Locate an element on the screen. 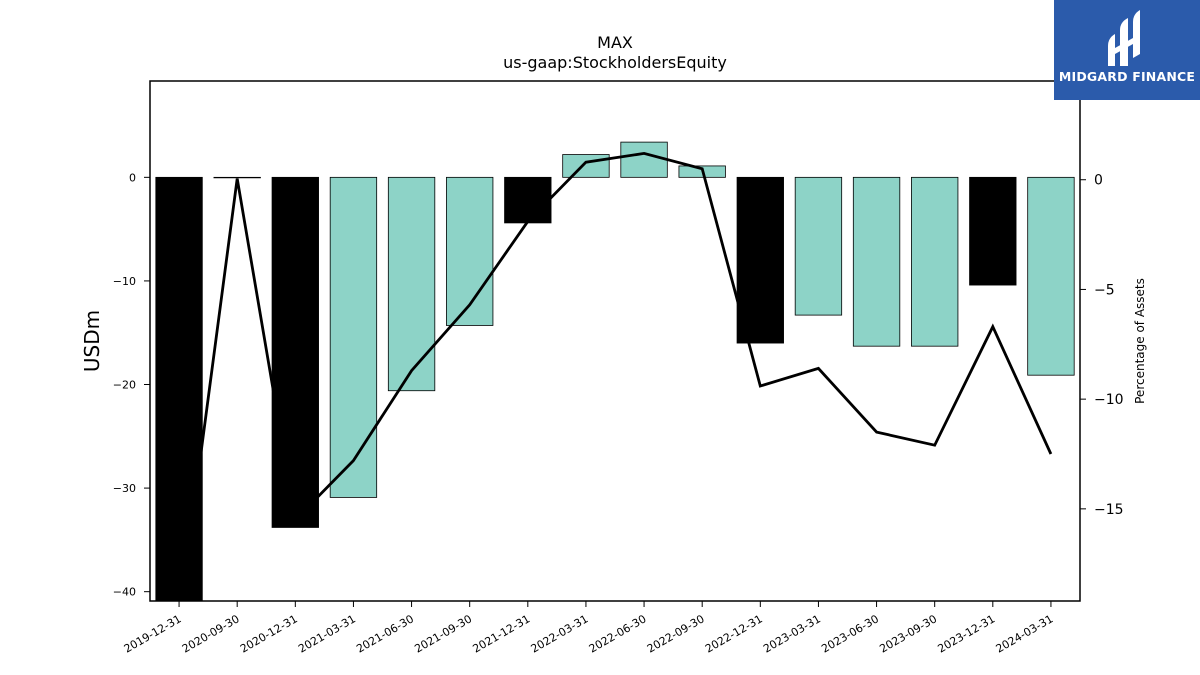  y-tick-label: 0 is located at coordinates (132, 177).